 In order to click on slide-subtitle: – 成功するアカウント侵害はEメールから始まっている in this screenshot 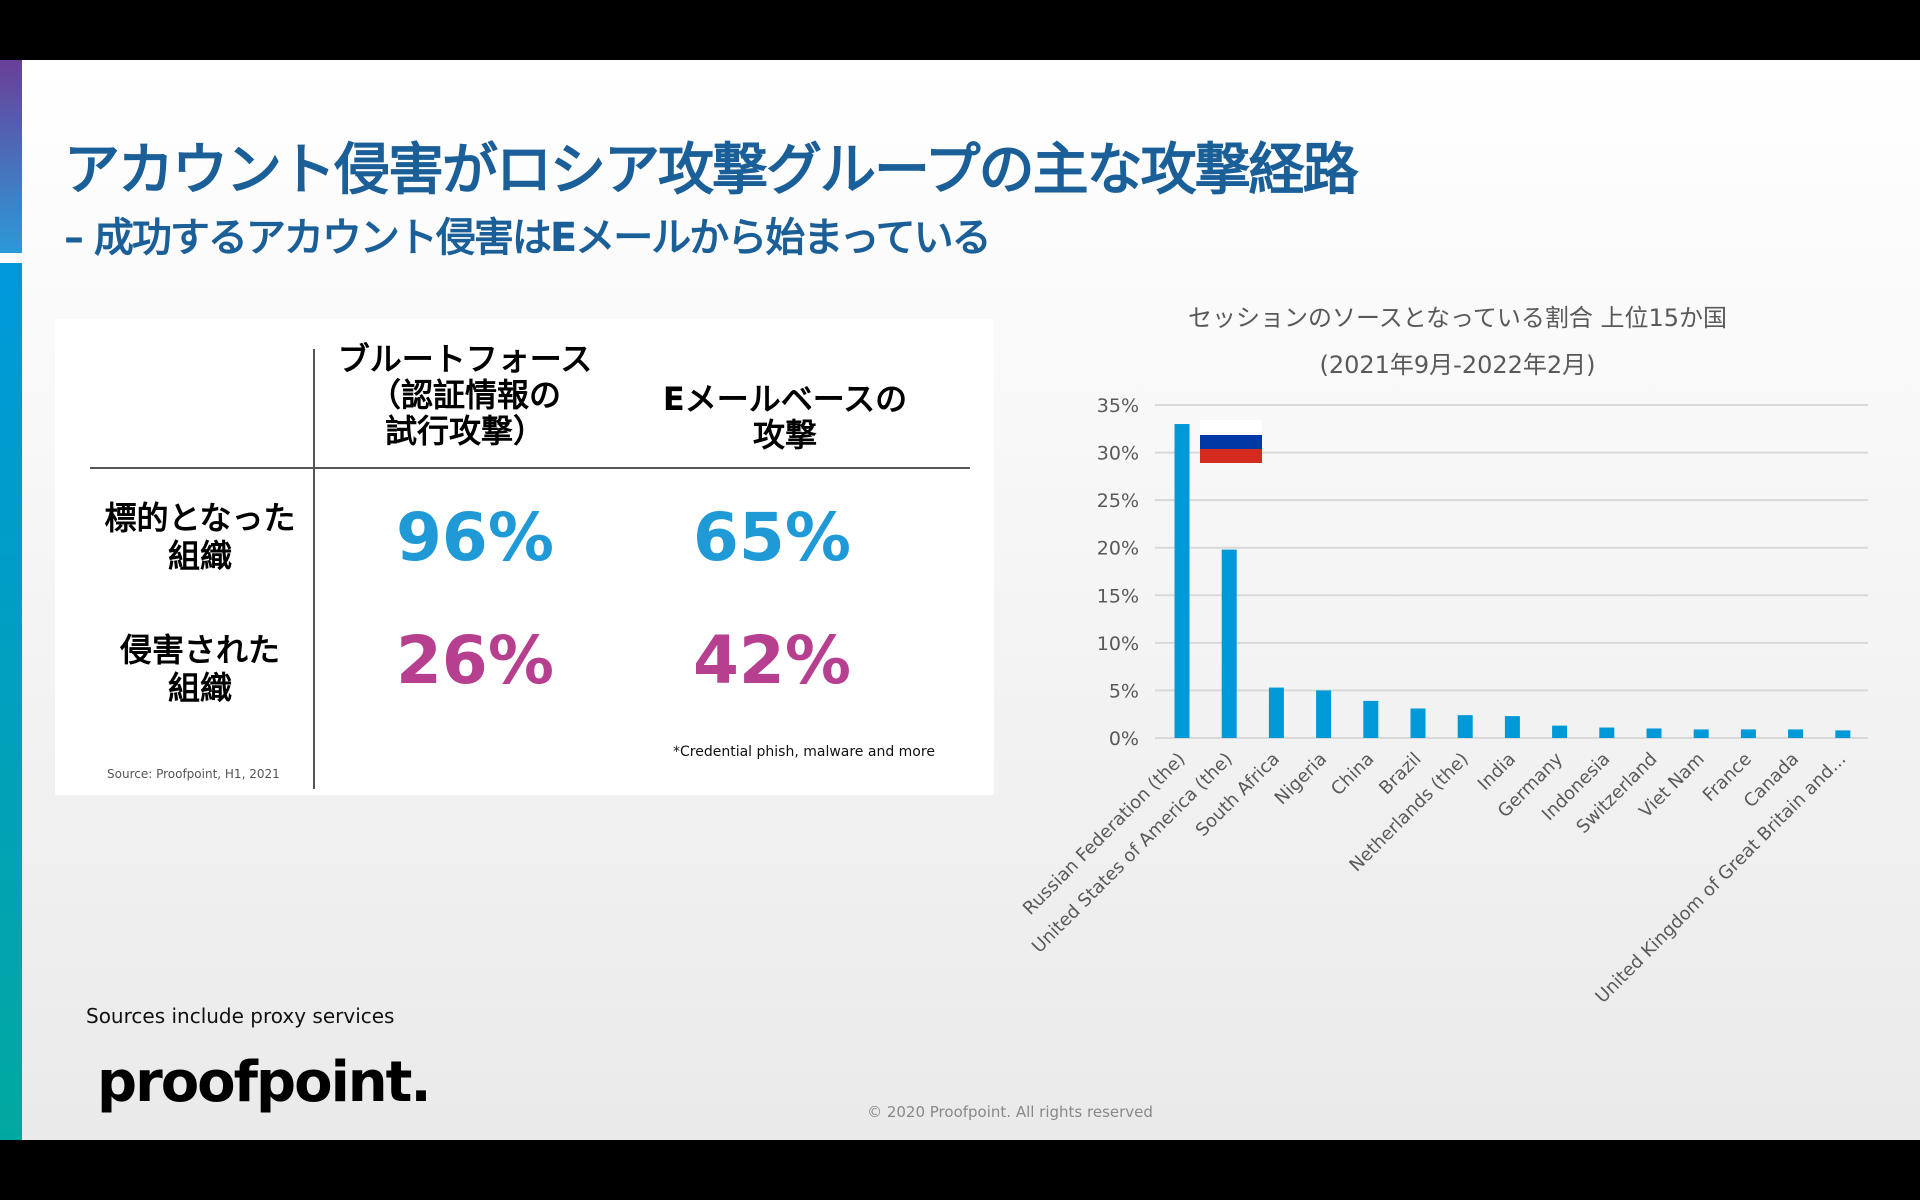, I will do `click(528, 238)`.